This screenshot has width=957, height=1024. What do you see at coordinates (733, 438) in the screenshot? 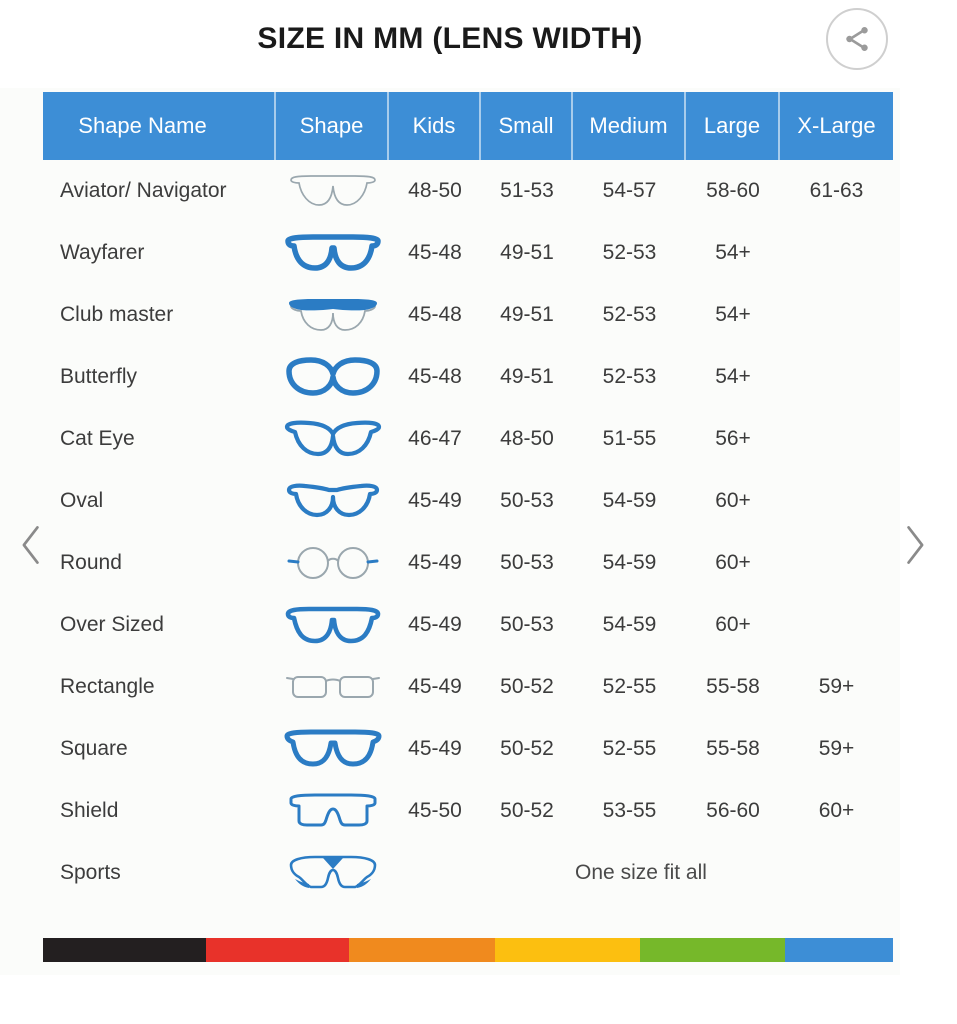
I see `cell-large: 56+` at bounding box center [733, 438].